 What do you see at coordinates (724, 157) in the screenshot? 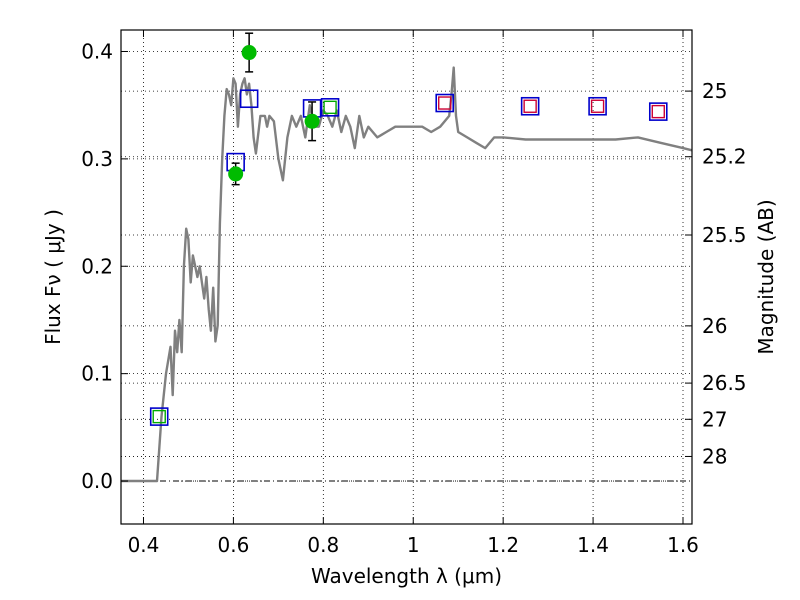
I see `magnitude-tick-label: 25.2` at bounding box center [724, 157].